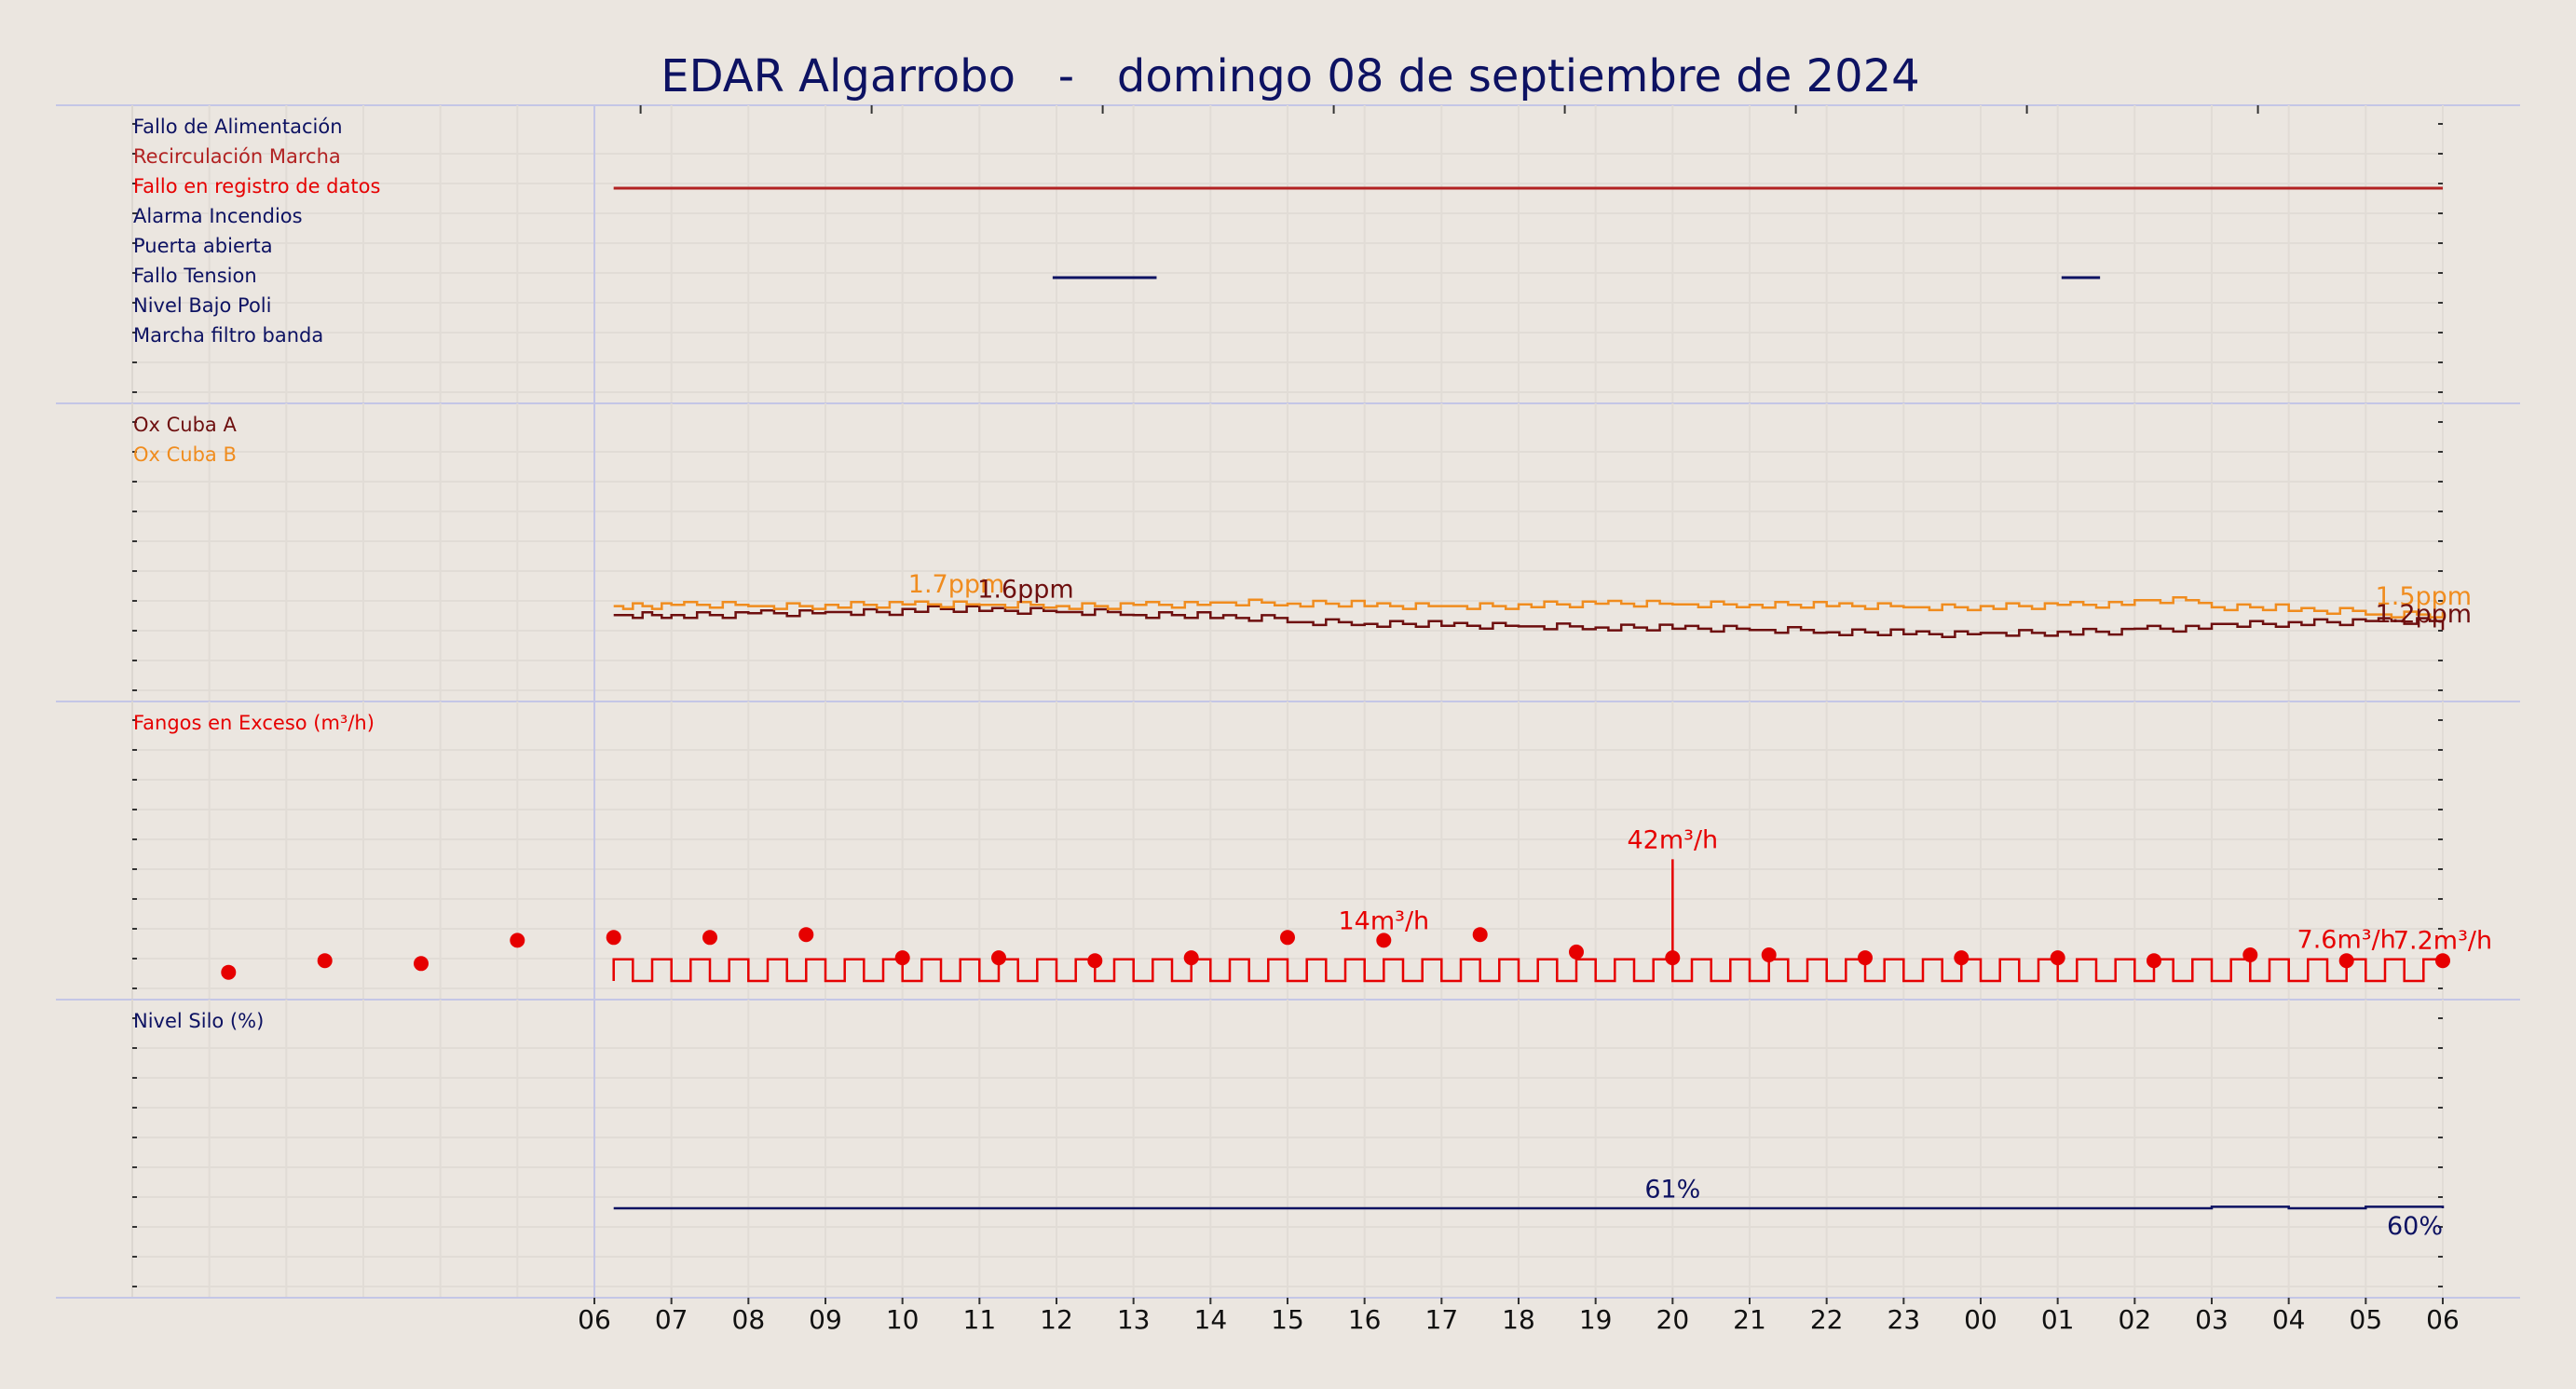 Image resolution: width=2576 pixels, height=1389 pixels. Describe the element at coordinates (185, 425) in the screenshot. I see `series-label: Ox Cuba A` at that location.